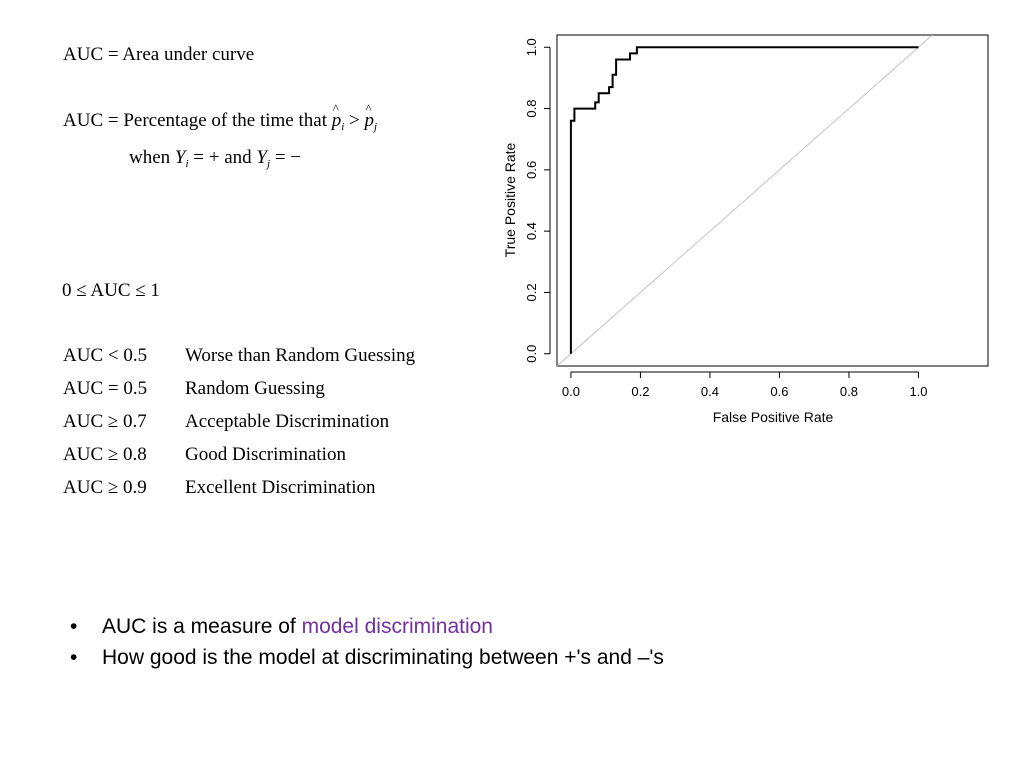 The height and width of the screenshot is (768, 1024). I want to click on rule-meaning: Excellent Discrimination, so click(280, 487).